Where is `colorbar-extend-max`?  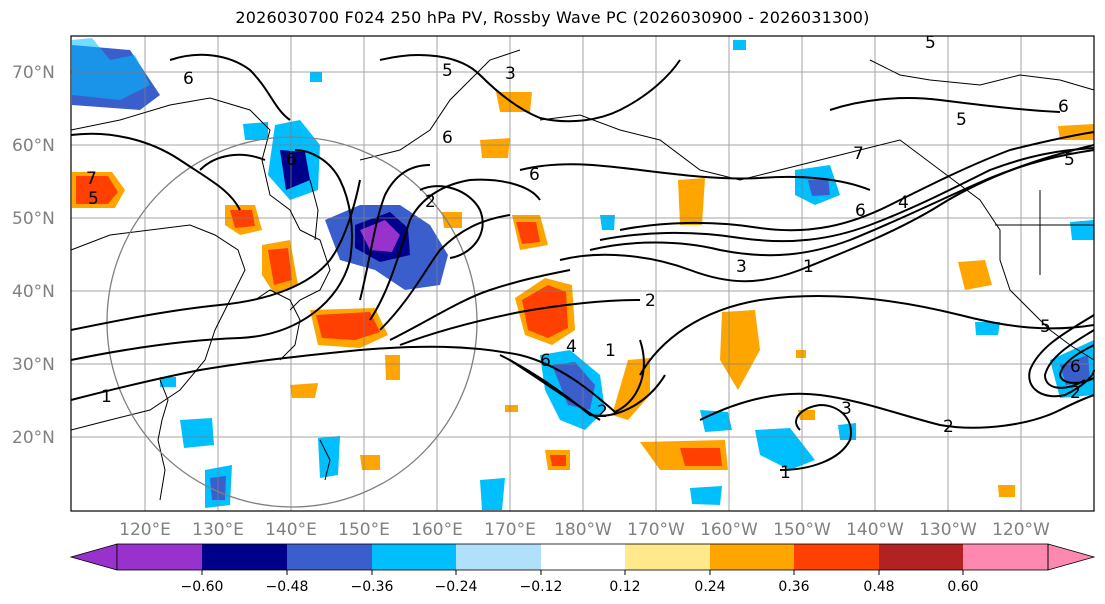
colorbar-extend-max is located at coordinates (1071, 557).